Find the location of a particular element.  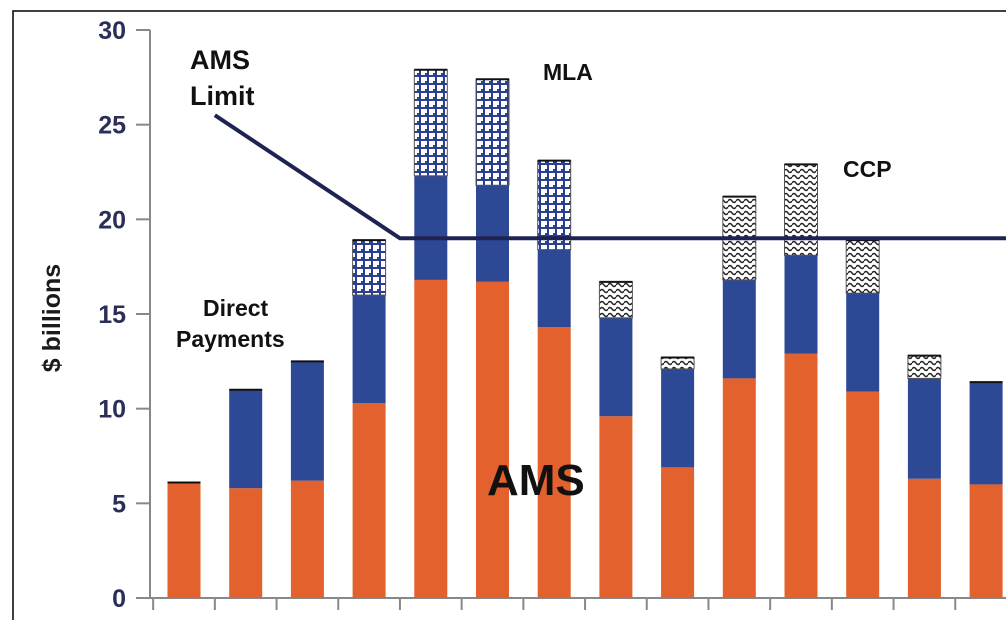

y-tick-label: 25 is located at coordinates (112, 126).